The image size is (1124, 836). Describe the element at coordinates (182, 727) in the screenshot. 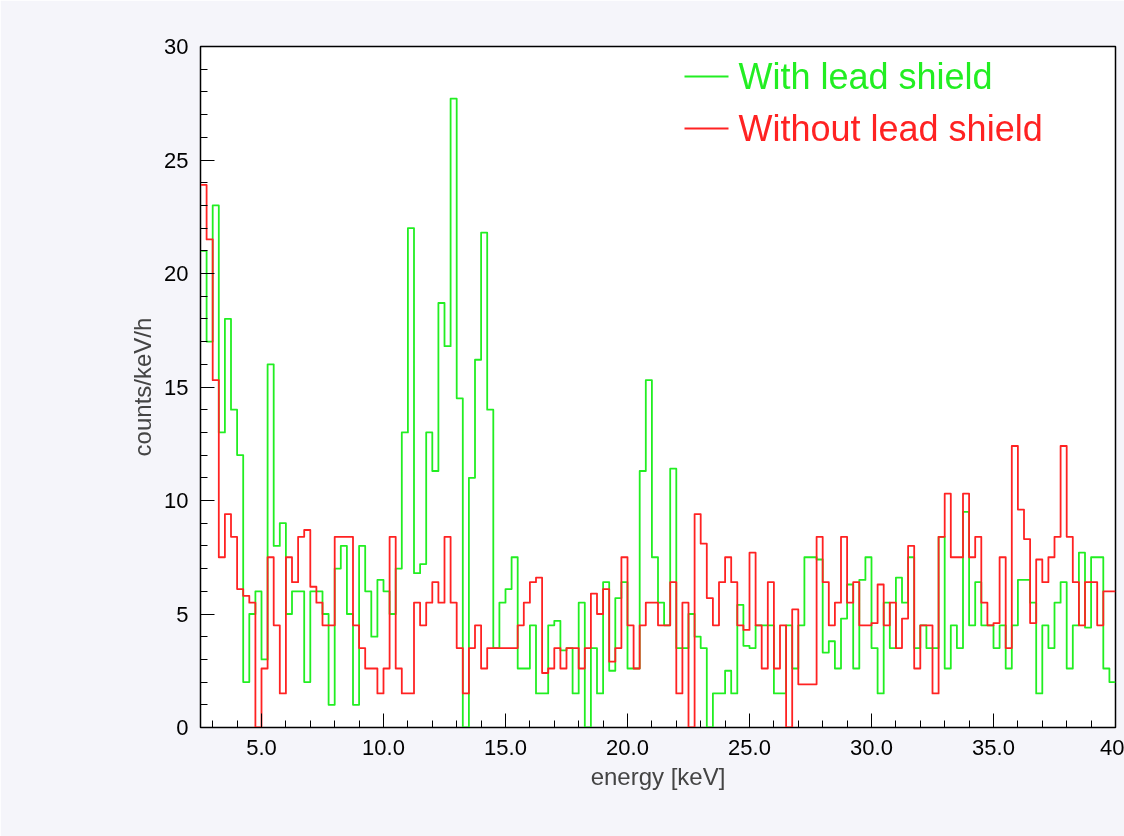

I see `y-tick-label: 0` at that location.